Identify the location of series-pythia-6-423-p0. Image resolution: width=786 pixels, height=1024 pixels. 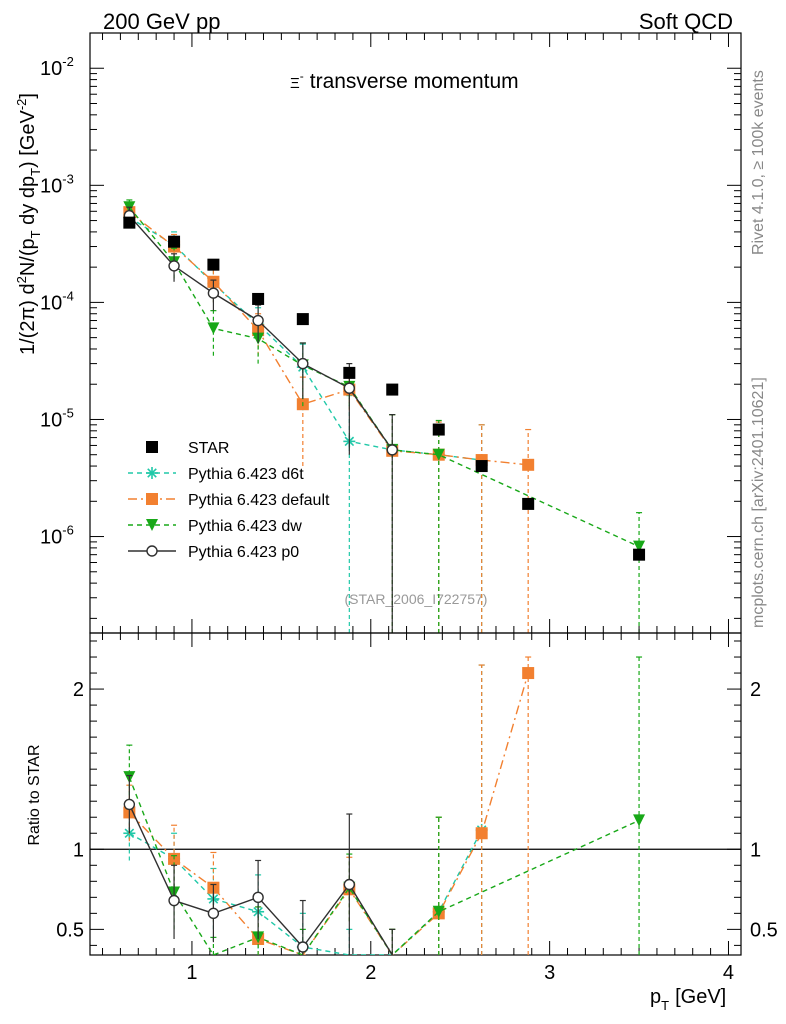
(260, 419).